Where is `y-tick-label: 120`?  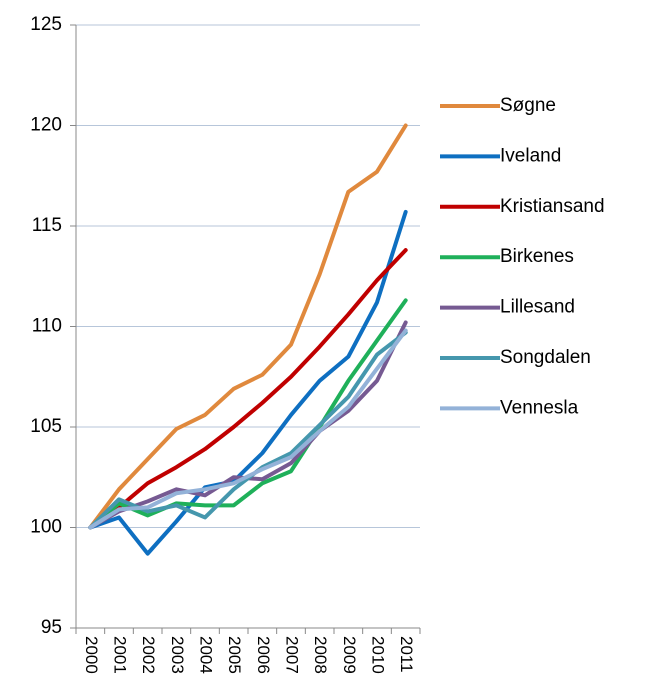 y-tick-label: 120 is located at coordinates (46, 125).